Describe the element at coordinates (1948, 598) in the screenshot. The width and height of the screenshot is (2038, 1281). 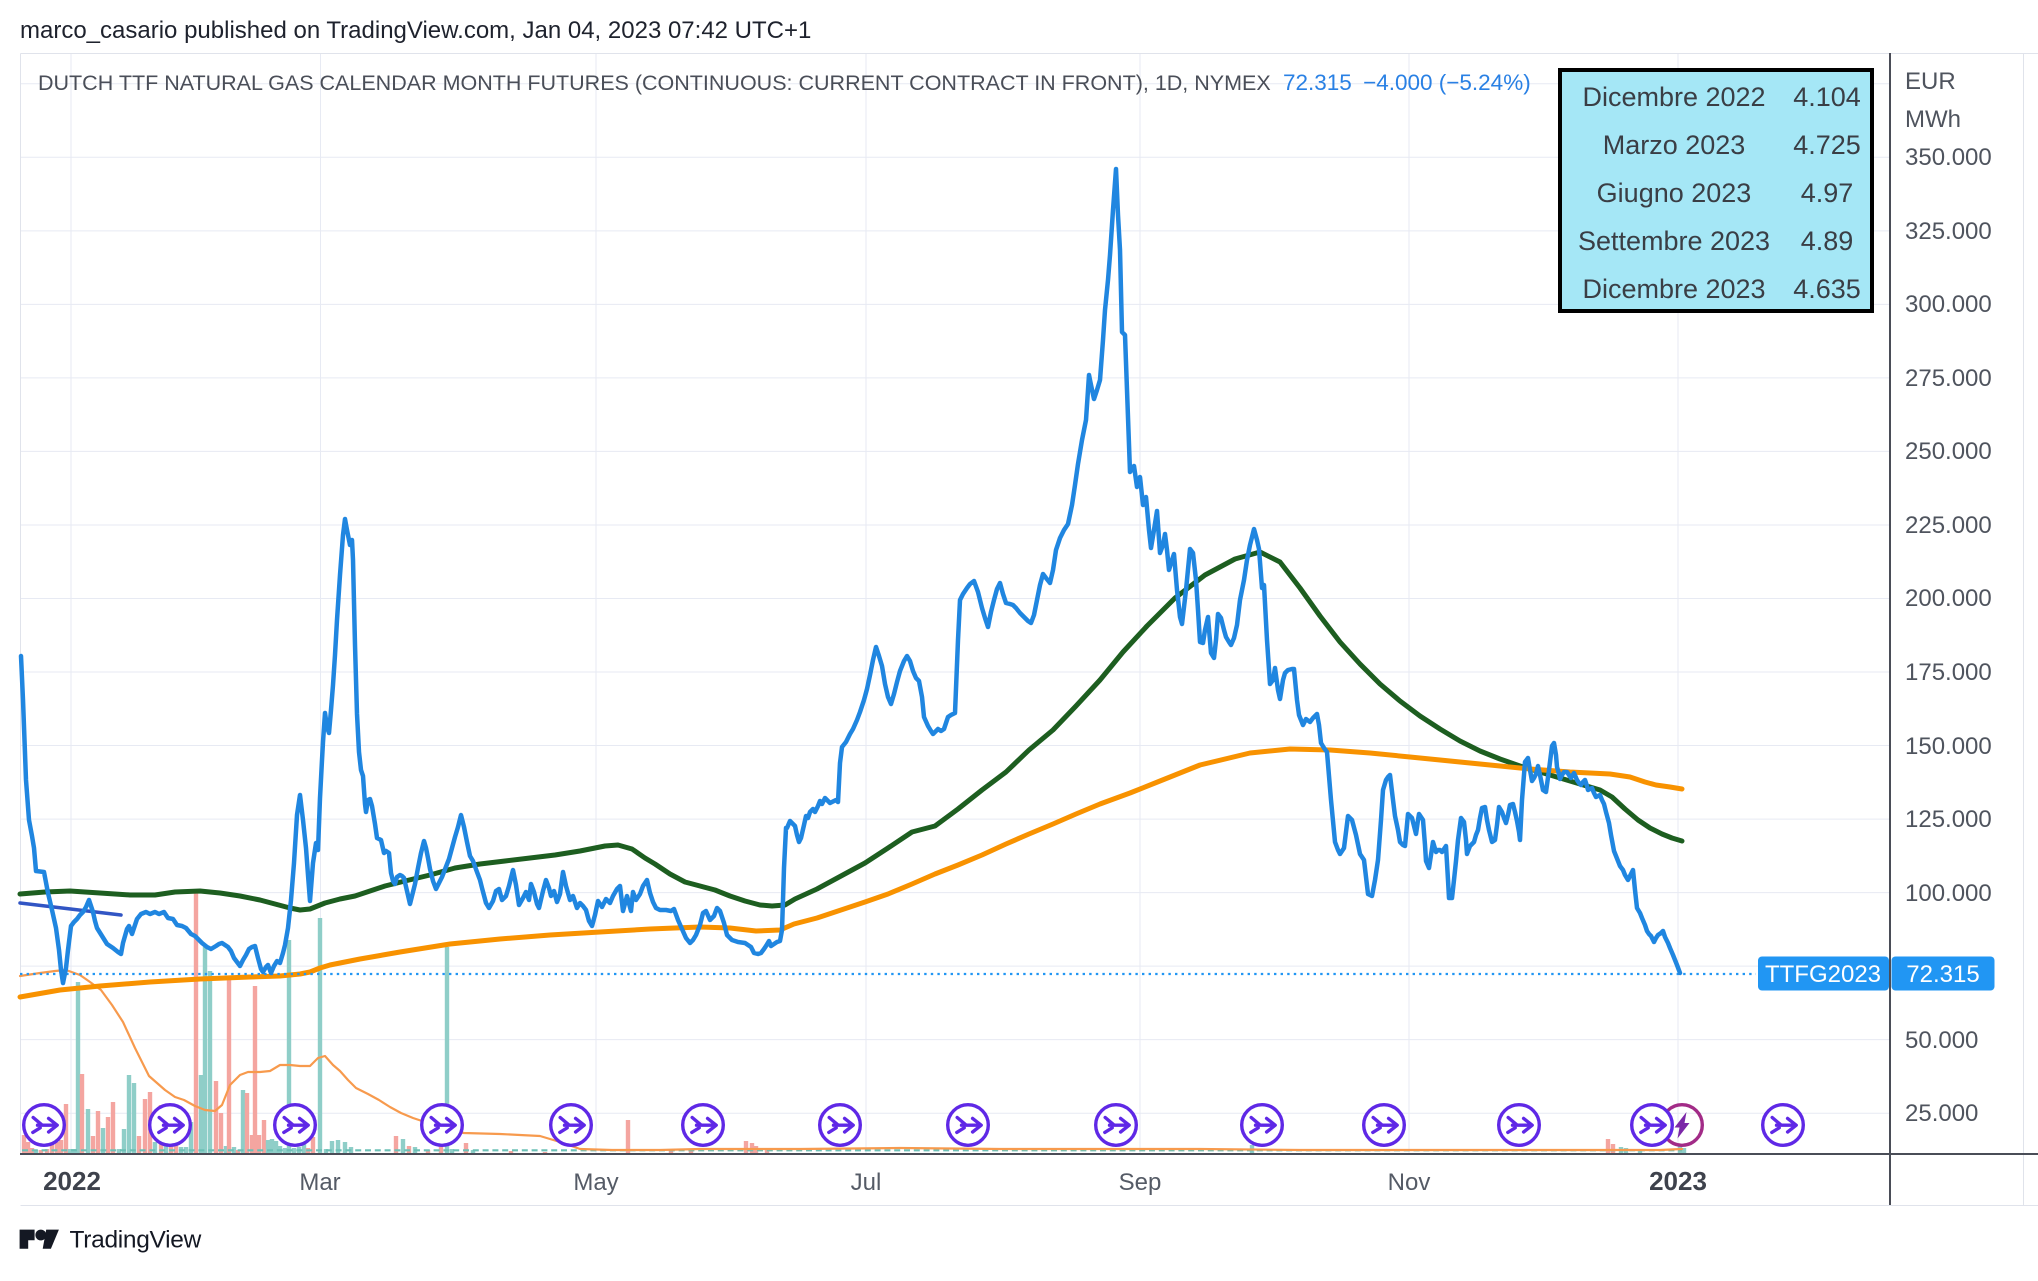
I see `svg-text: 200.000` at that location.